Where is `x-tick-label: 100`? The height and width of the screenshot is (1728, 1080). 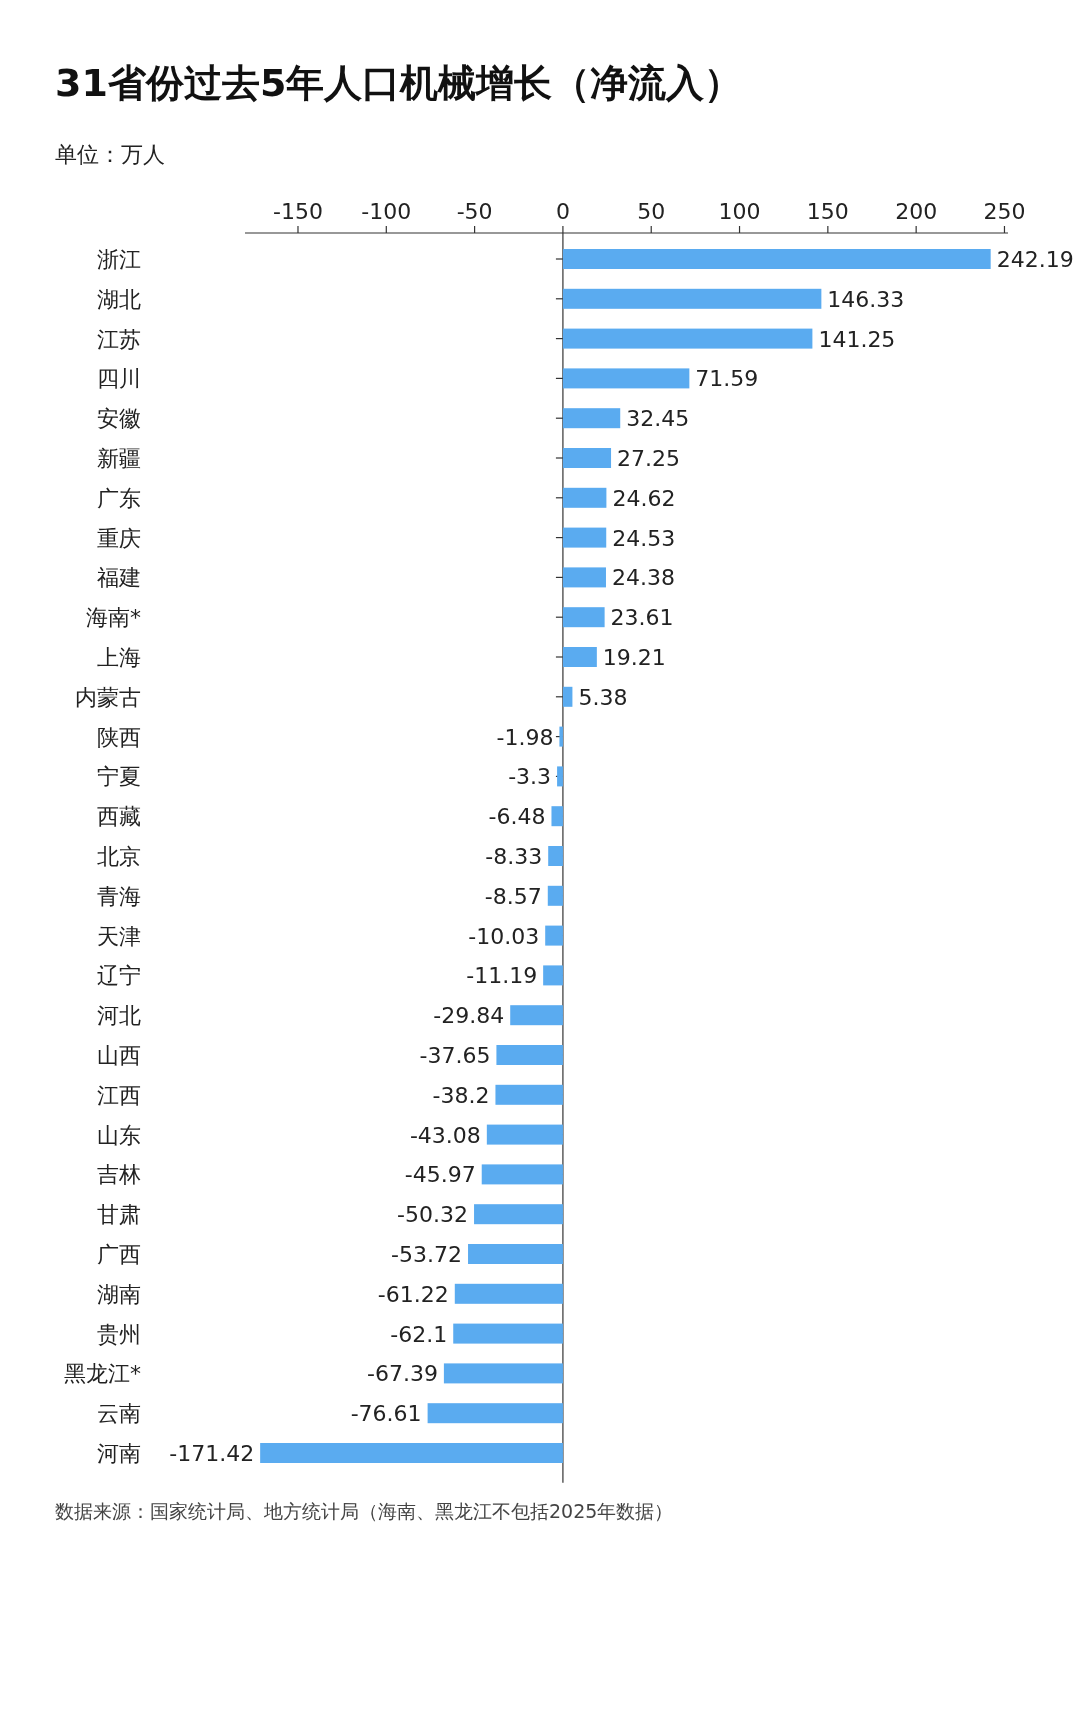
x-tick-label: 100 is located at coordinates (739, 211).